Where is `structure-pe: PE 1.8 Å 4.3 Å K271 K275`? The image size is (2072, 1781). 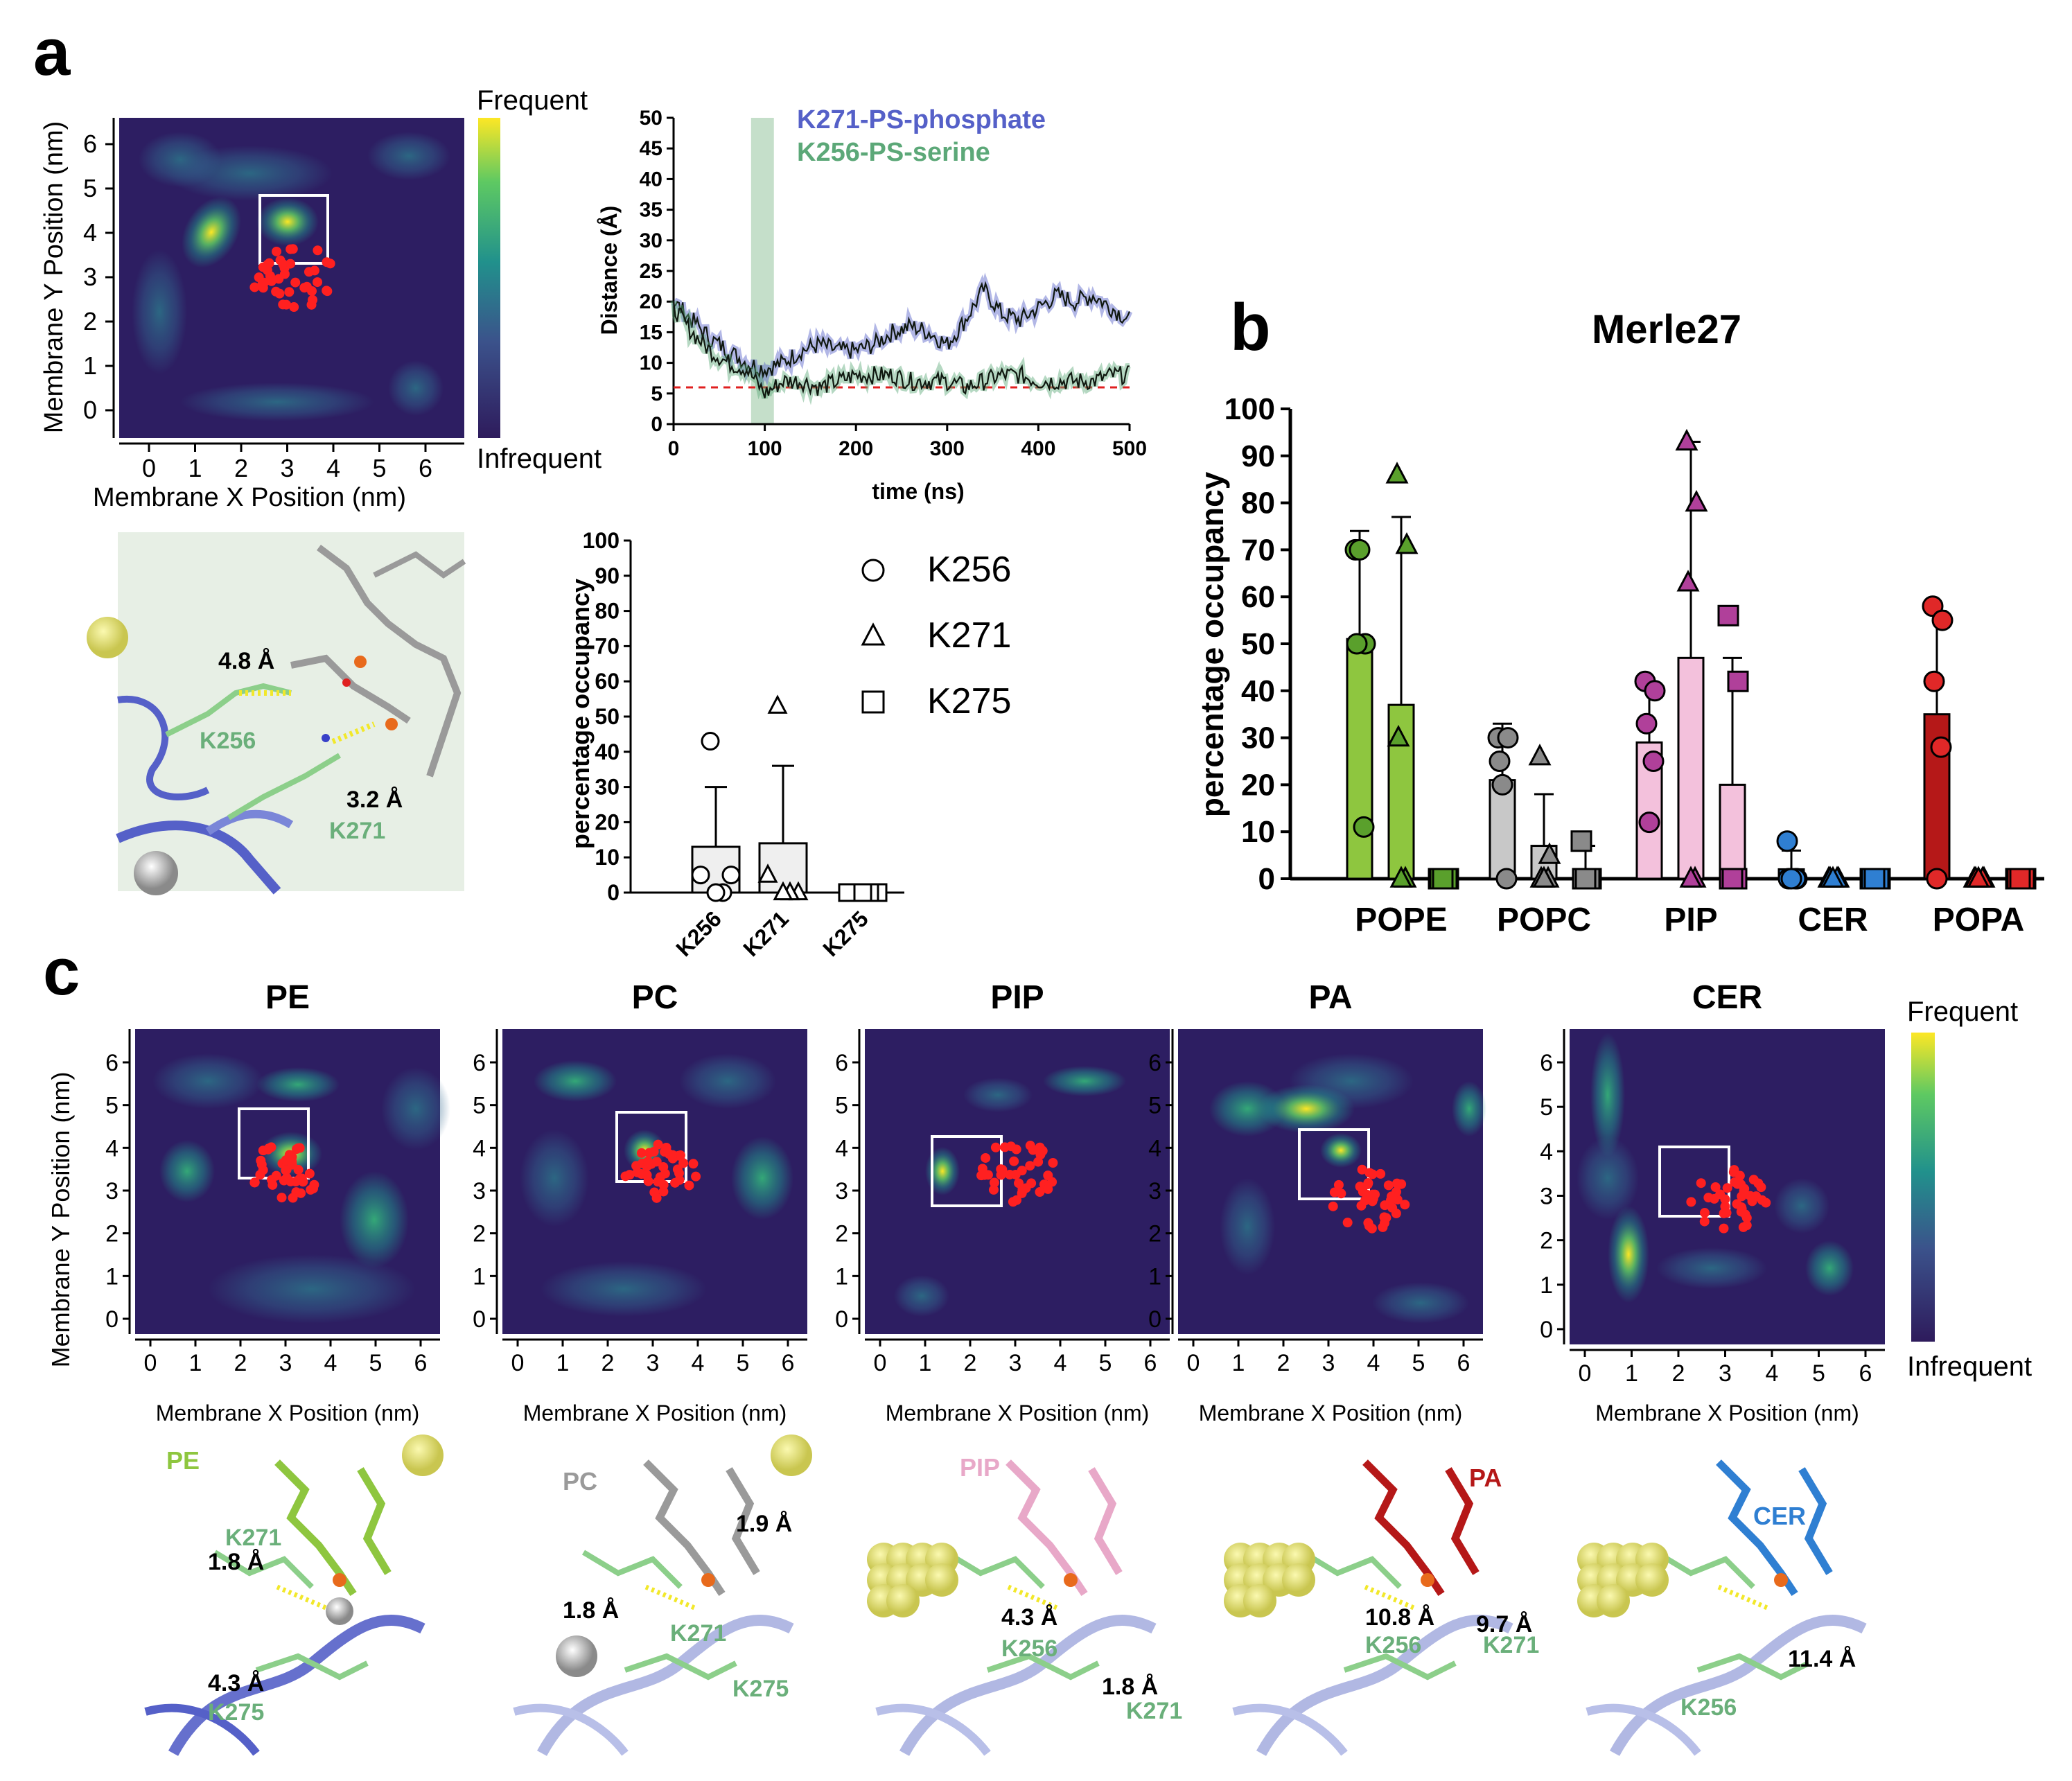 structure-pe: PE 1.8 Å 4.3 Å K271 K275 is located at coordinates (294, 1595).